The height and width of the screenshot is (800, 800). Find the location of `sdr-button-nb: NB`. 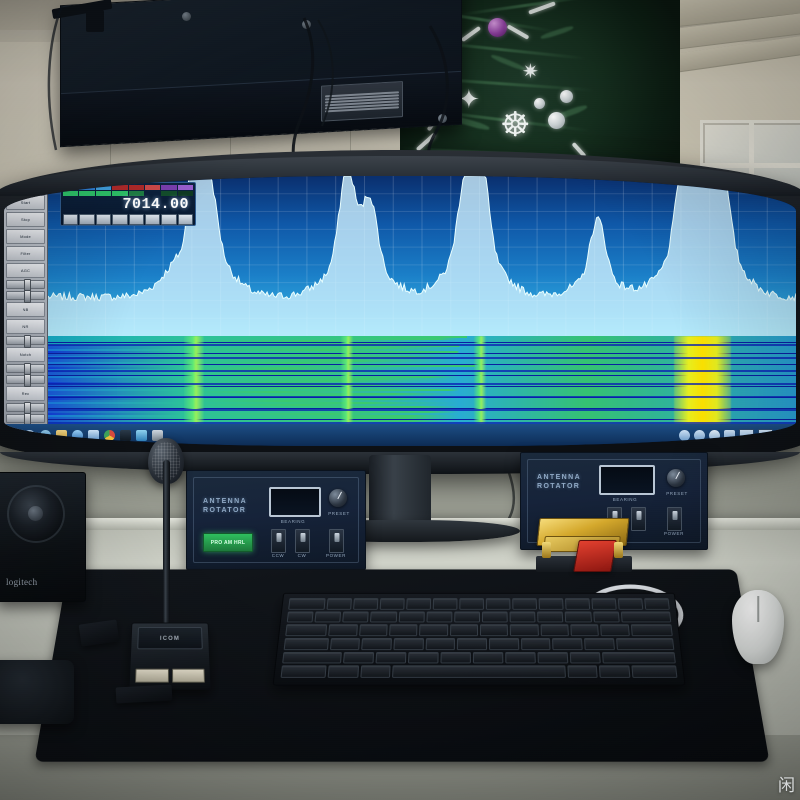

sdr-button-nb: NB is located at coordinates (25, 309).